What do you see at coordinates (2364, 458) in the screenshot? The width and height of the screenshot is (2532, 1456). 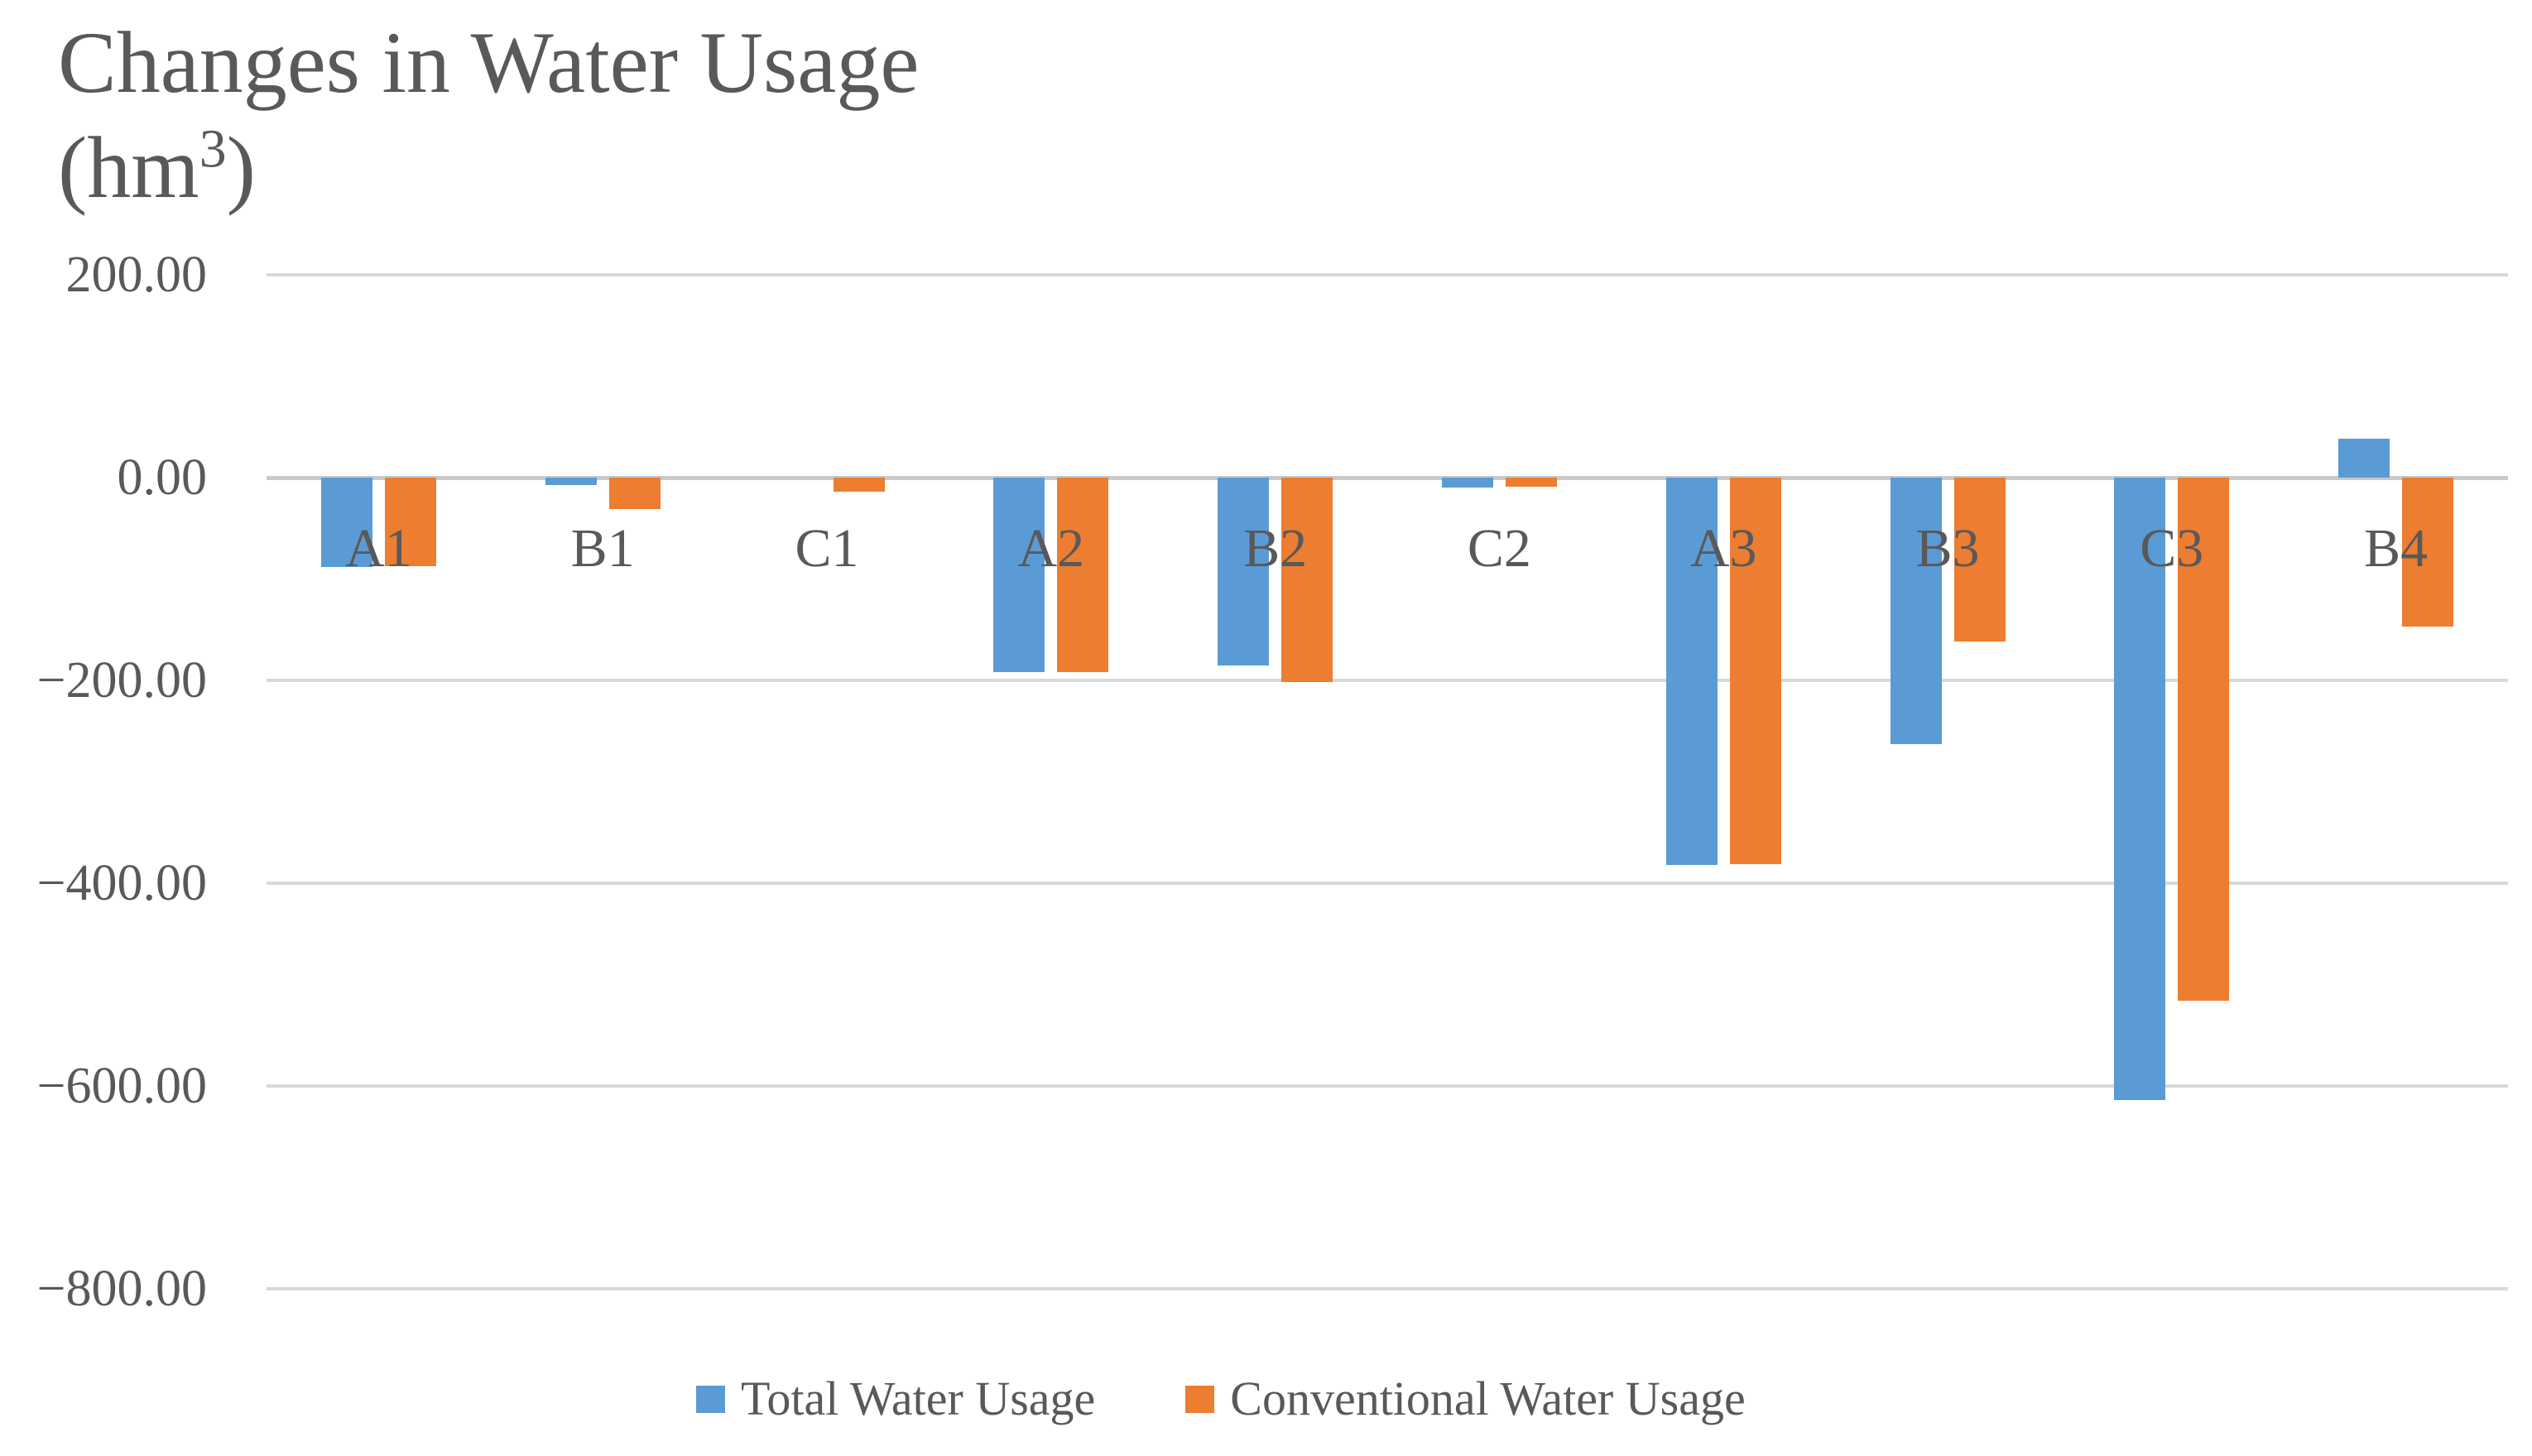 I see `bar-total-B4` at bounding box center [2364, 458].